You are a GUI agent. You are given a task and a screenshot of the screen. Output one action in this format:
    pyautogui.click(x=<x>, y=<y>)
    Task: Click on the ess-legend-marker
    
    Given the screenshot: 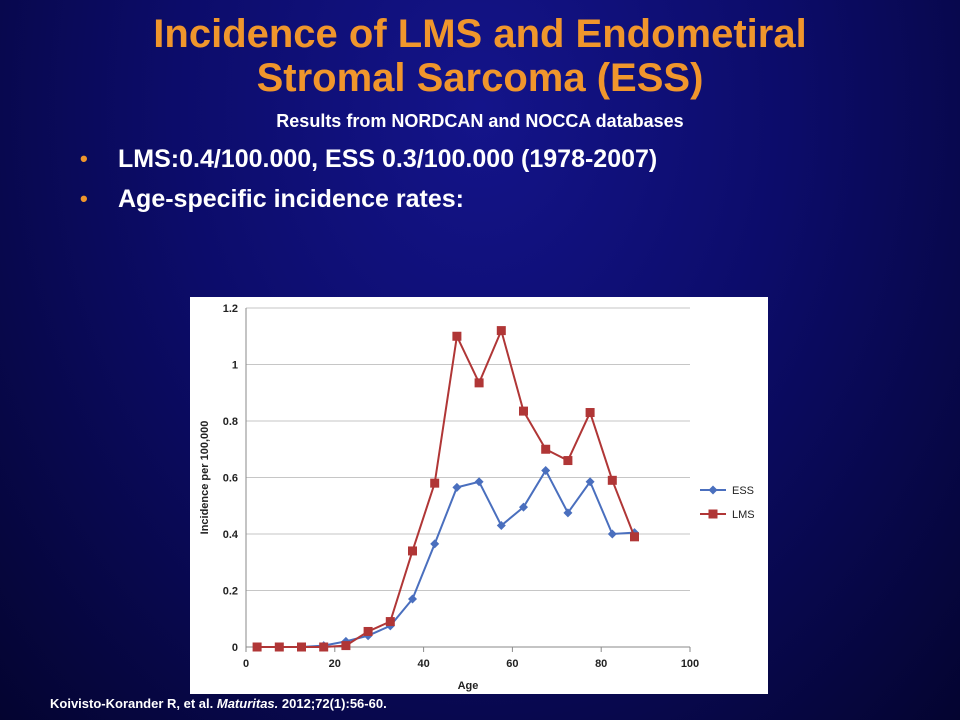 What is the action you would take?
    pyautogui.click(x=713, y=490)
    